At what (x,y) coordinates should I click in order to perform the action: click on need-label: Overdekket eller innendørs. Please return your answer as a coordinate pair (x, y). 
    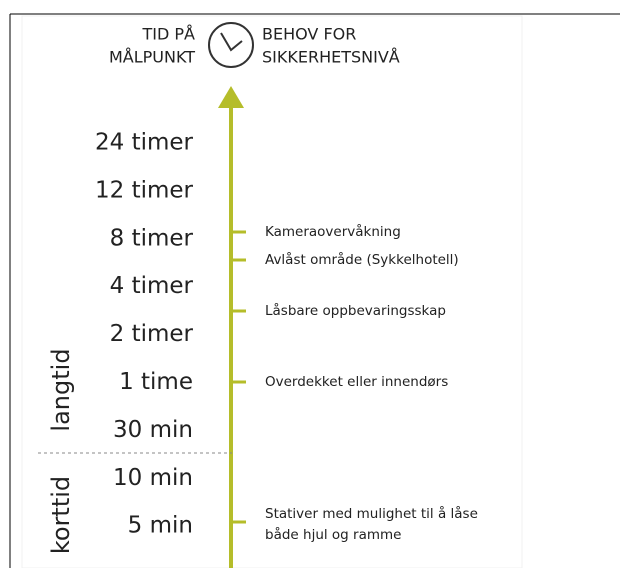
    Looking at the image, I should click on (356, 382).